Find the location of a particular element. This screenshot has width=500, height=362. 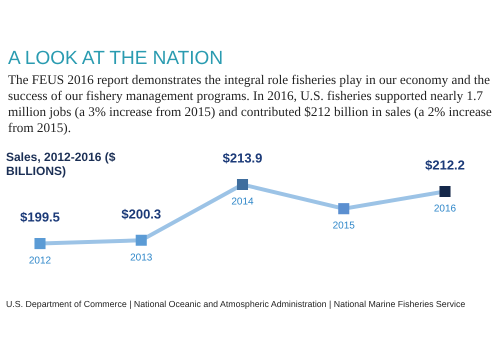

y-axis-title: Sales, 2012-2016 ($ BILLIONS) is located at coordinates (61, 164).